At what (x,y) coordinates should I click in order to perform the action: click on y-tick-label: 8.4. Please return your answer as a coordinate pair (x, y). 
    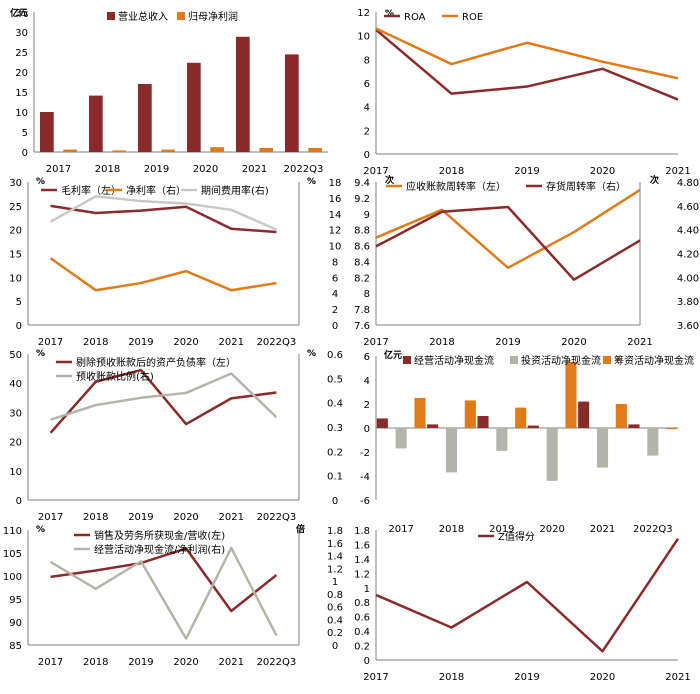
    Looking at the image, I should click on (362, 262).